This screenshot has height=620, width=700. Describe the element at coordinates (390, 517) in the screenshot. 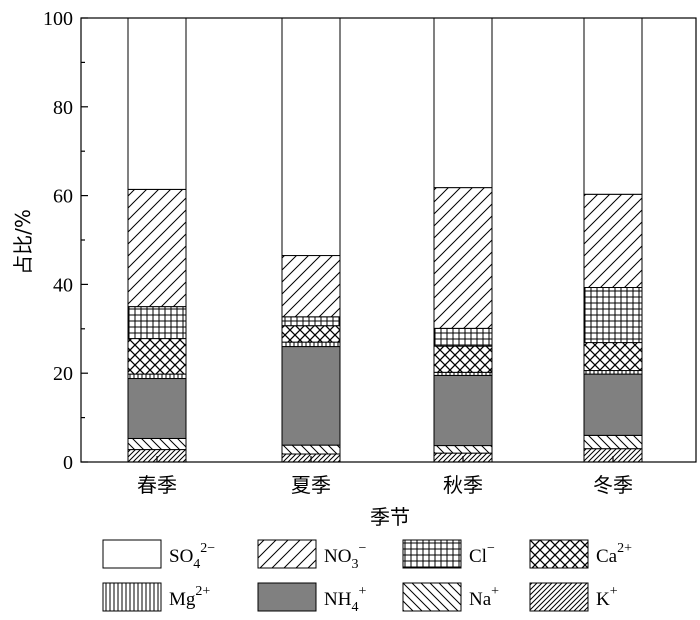

I see `x-axis-title: 季节` at that location.